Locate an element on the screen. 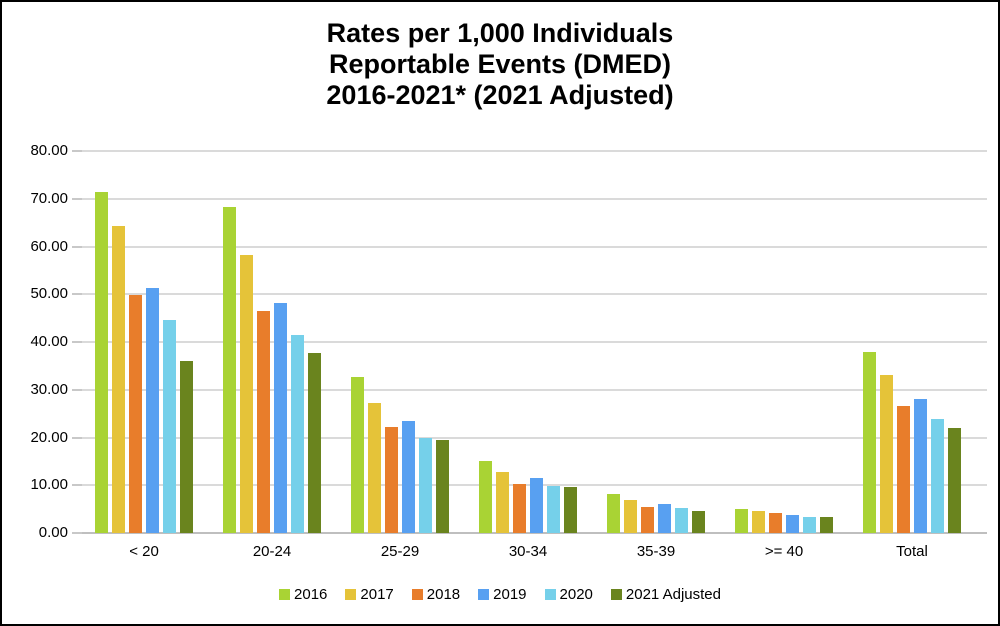  legend-item-2020: 2020 is located at coordinates (568, 594).